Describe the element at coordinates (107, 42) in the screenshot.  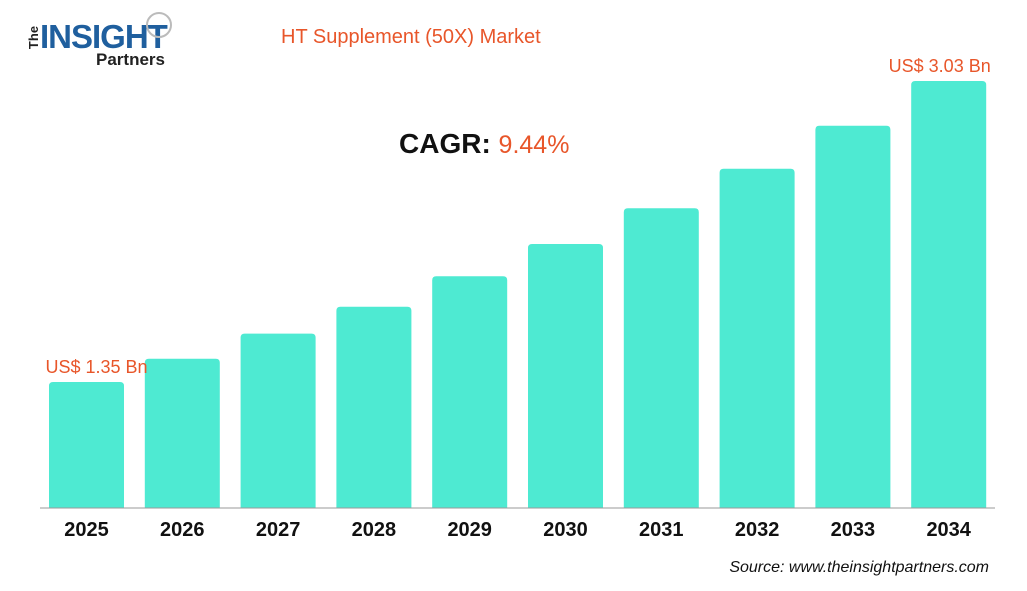
I see `logo: The INSIGHT Partners` at that location.